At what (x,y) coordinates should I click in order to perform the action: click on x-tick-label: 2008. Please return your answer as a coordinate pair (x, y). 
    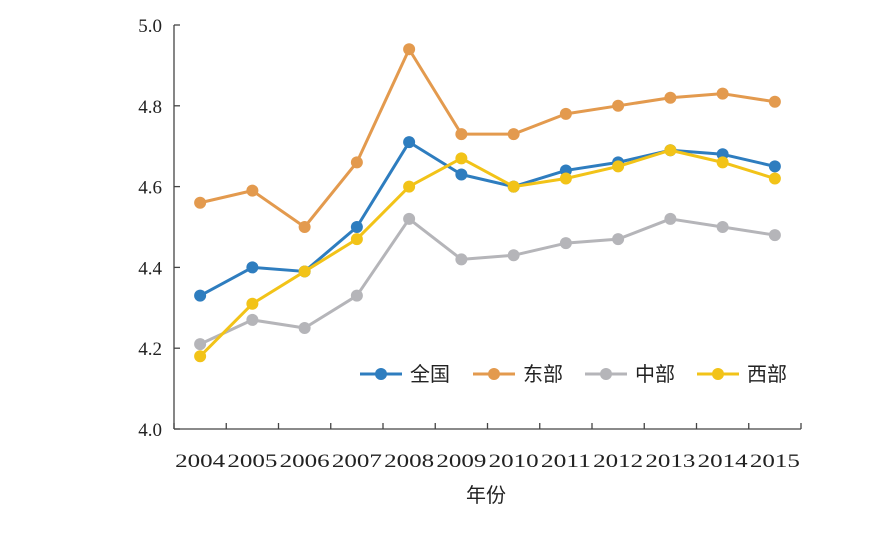
    Looking at the image, I should click on (409, 461).